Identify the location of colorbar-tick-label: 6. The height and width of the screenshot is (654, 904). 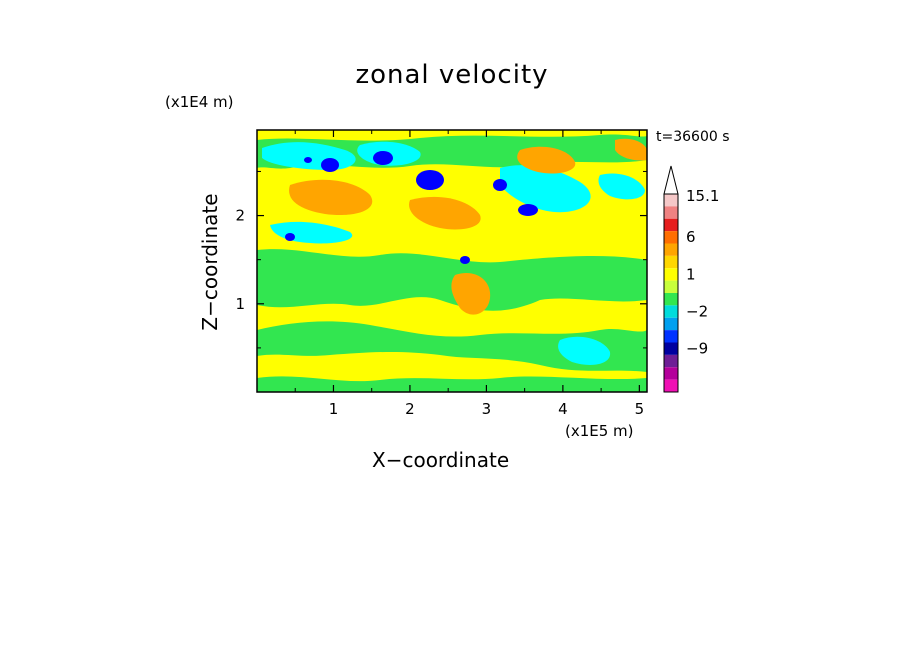
(691, 237).